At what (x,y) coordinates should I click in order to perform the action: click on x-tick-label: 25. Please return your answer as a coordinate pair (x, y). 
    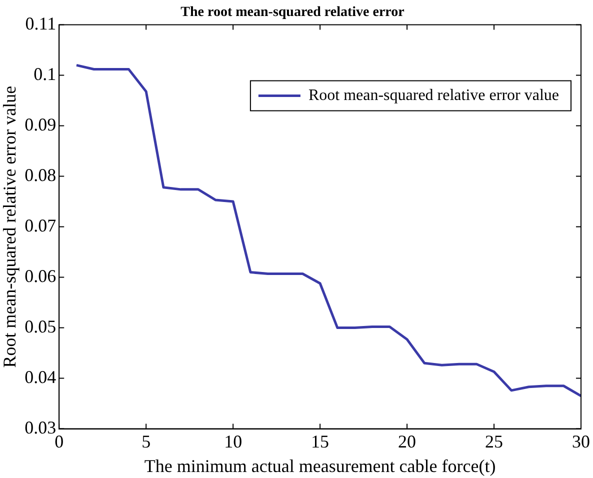
    Looking at the image, I should click on (494, 441).